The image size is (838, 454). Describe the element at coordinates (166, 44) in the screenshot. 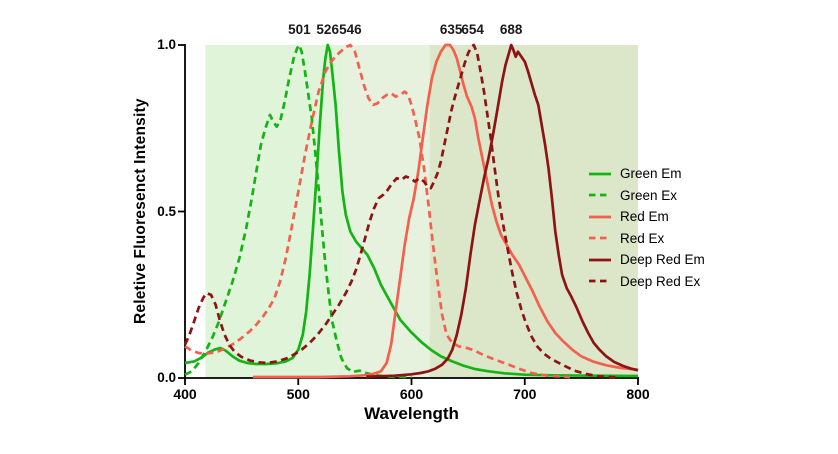

I see `y-tick-label-1.0: 1.0` at that location.